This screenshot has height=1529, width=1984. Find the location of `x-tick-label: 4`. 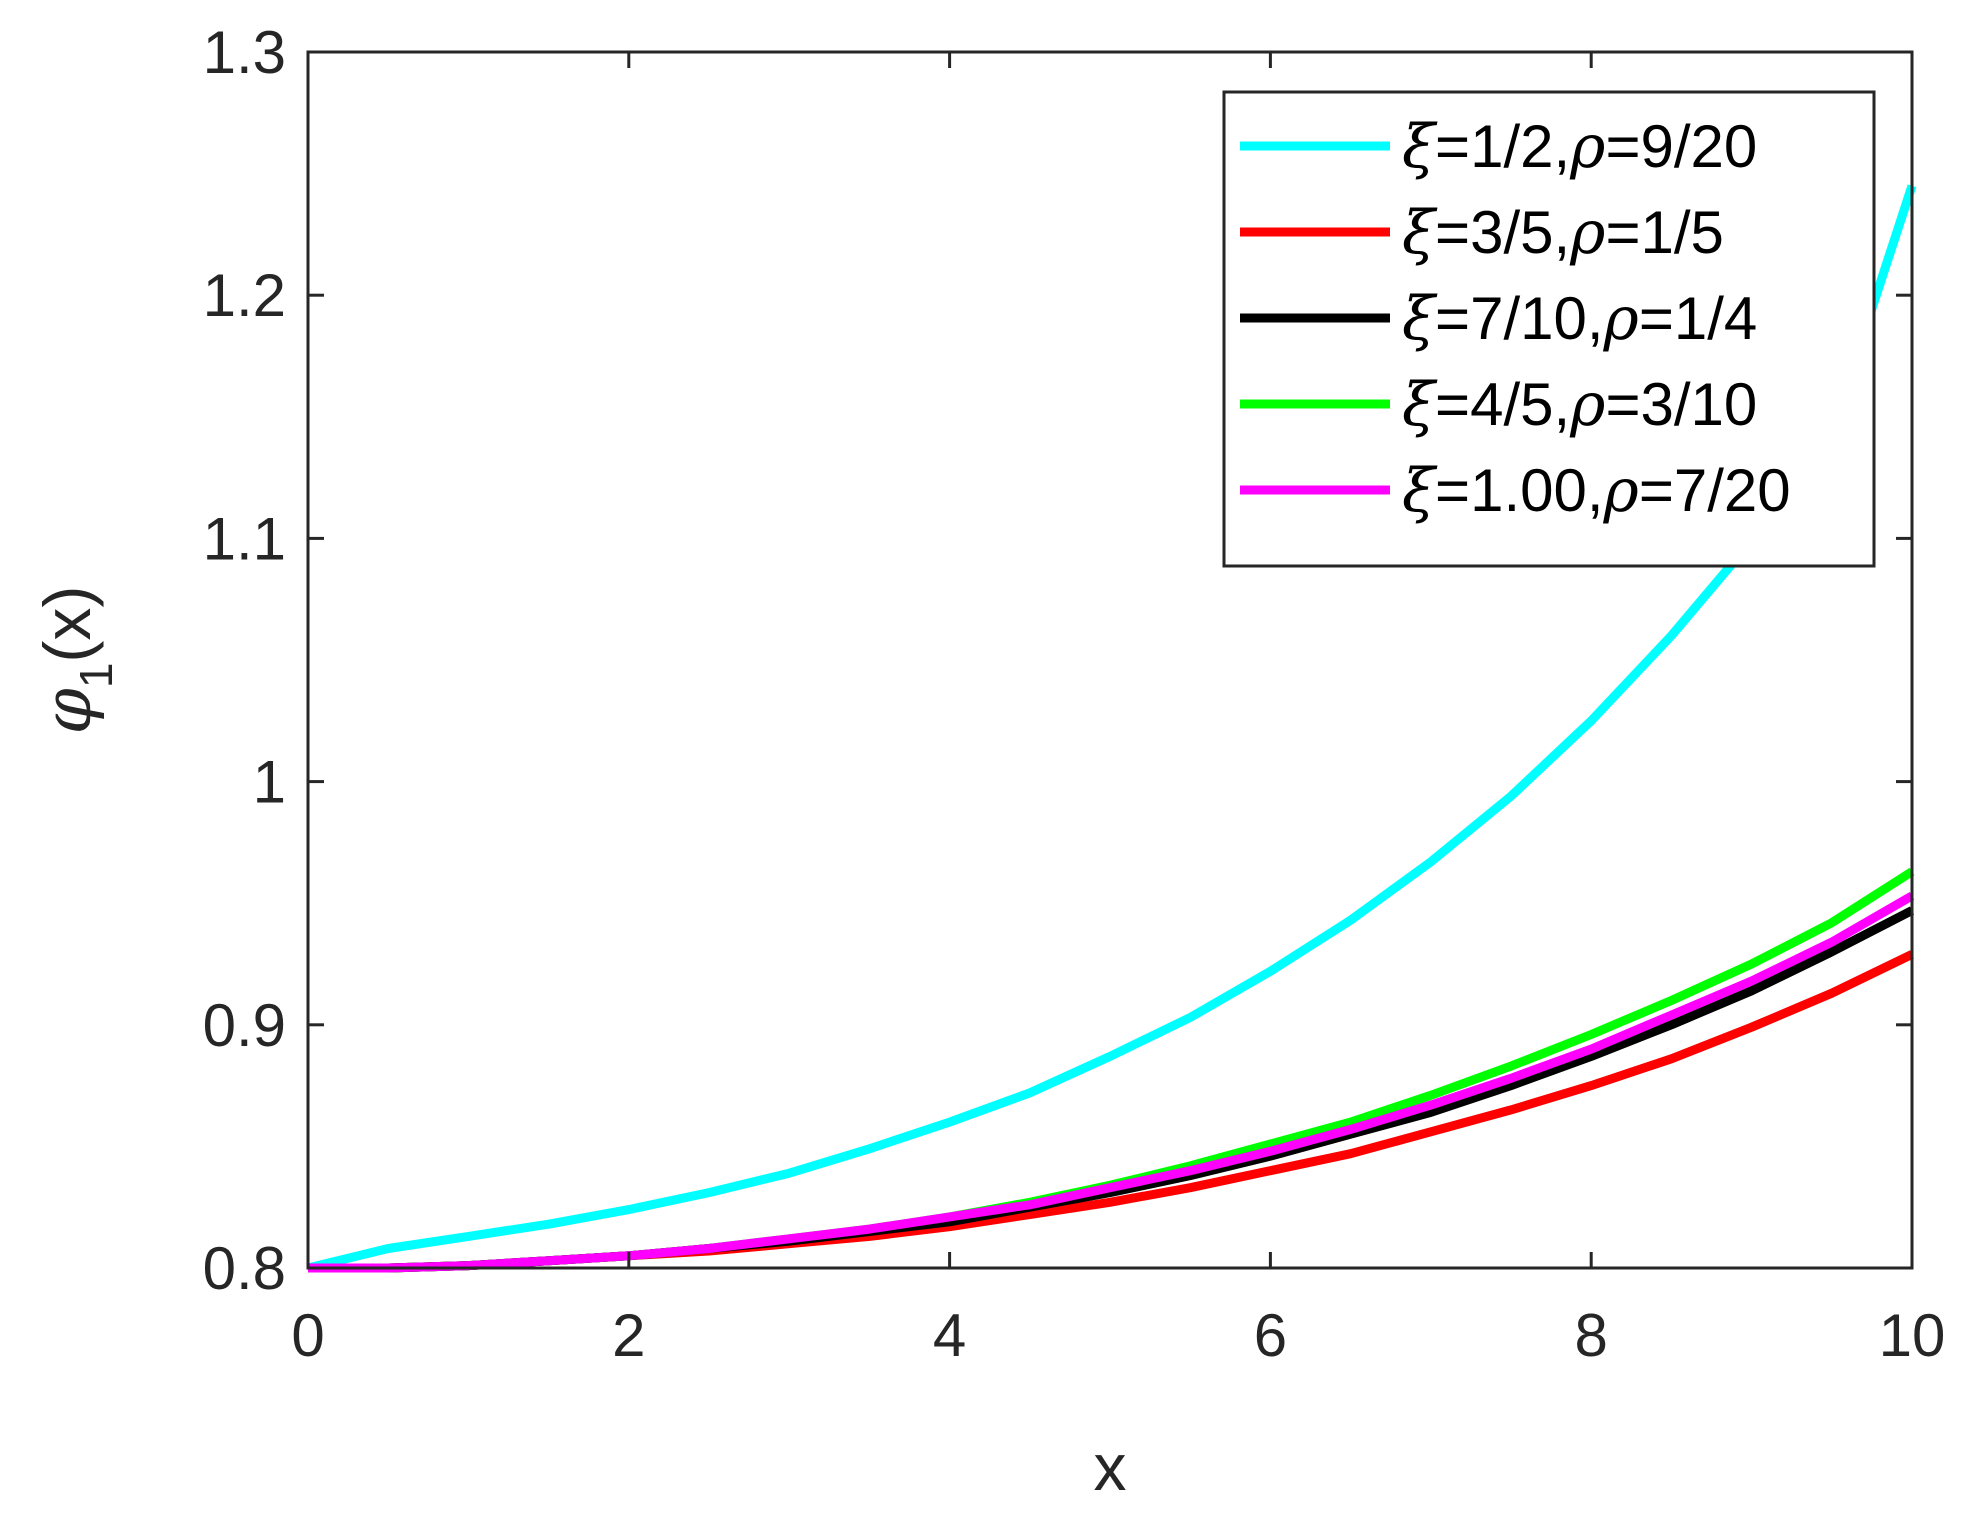

x-tick-label: 4 is located at coordinates (949, 1335).